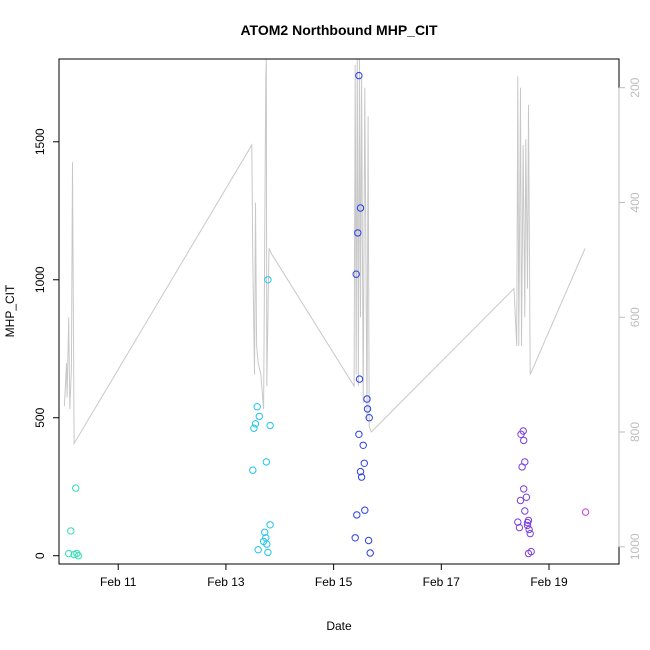 The width and height of the screenshot is (650, 650). Describe the element at coordinates (635, 432) in the screenshot. I see `y-right-tick-label: 800` at that location.